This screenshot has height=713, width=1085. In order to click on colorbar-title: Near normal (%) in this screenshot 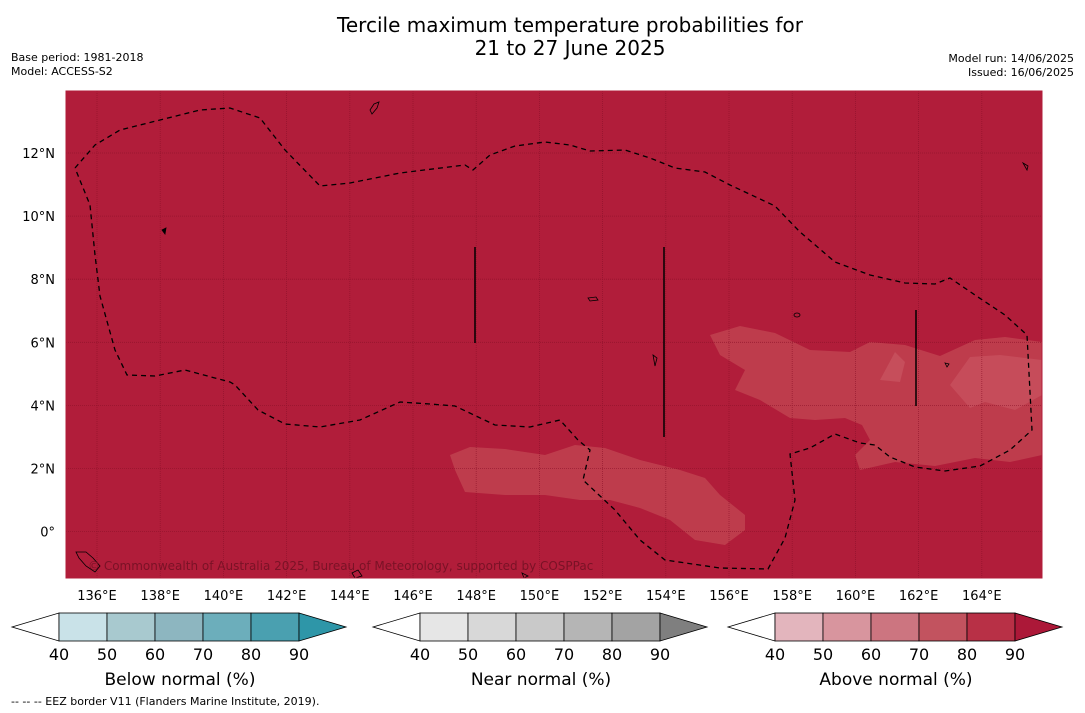, I will do `click(541, 680)`.